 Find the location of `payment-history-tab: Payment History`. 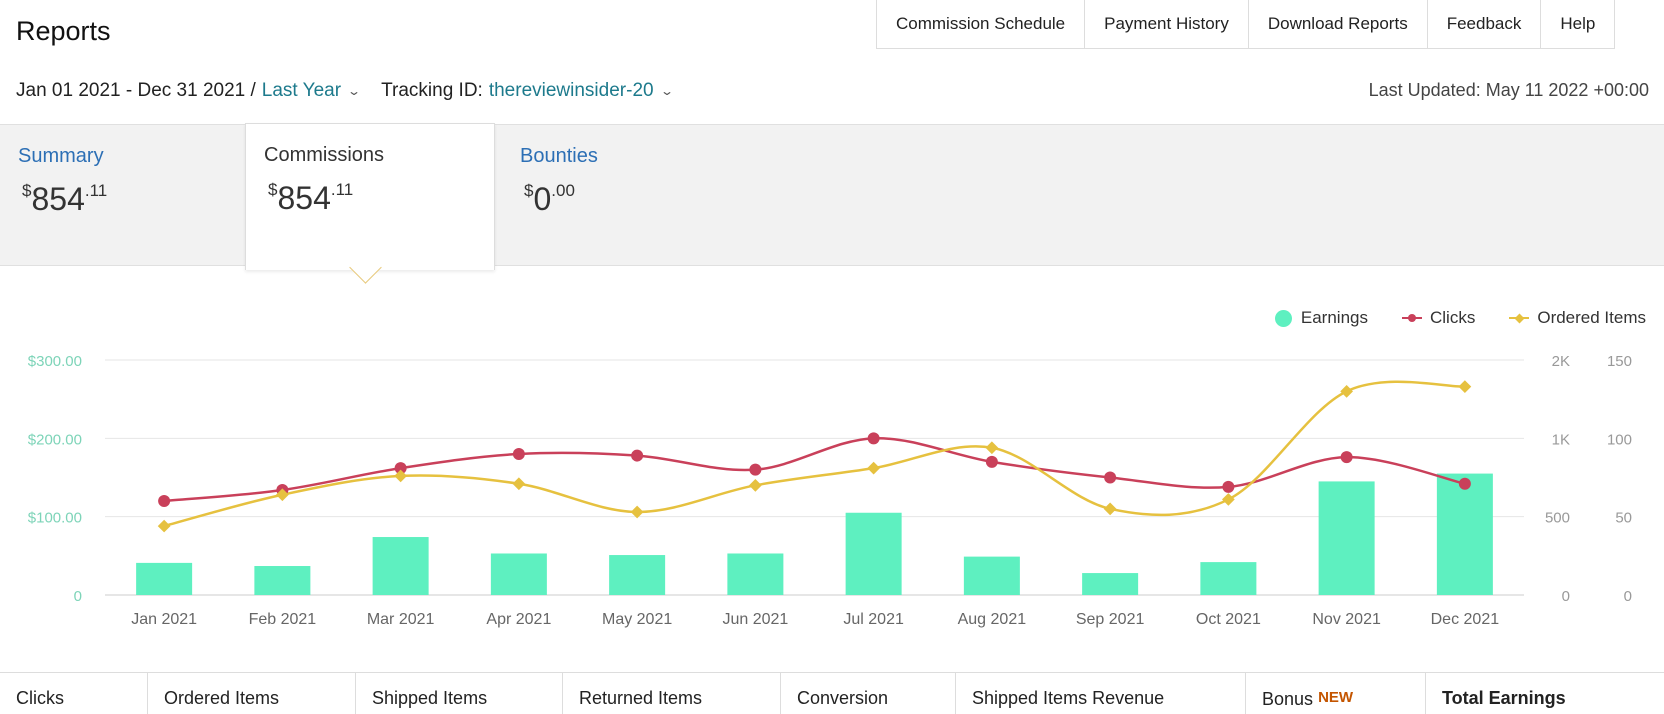

payment-history-tab: Payment History is located at coordinates (1167, 24).